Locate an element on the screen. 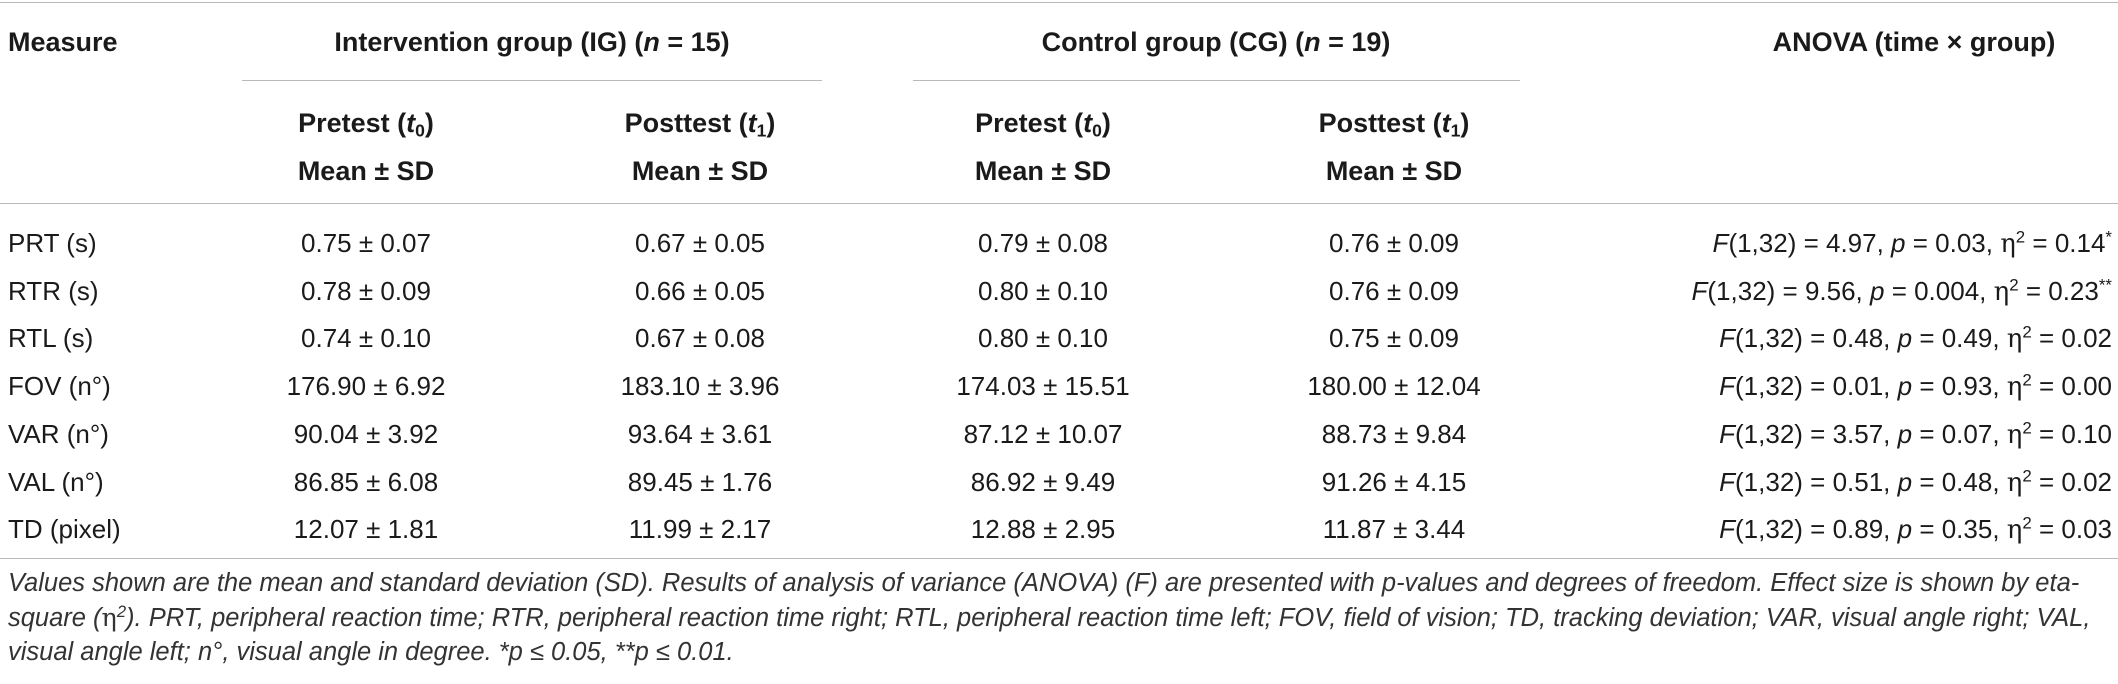 The width and height of the screenshot is (2118, 684). cell-anova: F(1,32) = 0.51, p = 0.48, η2 = 0.02 is located at coordinates (1915, 482).